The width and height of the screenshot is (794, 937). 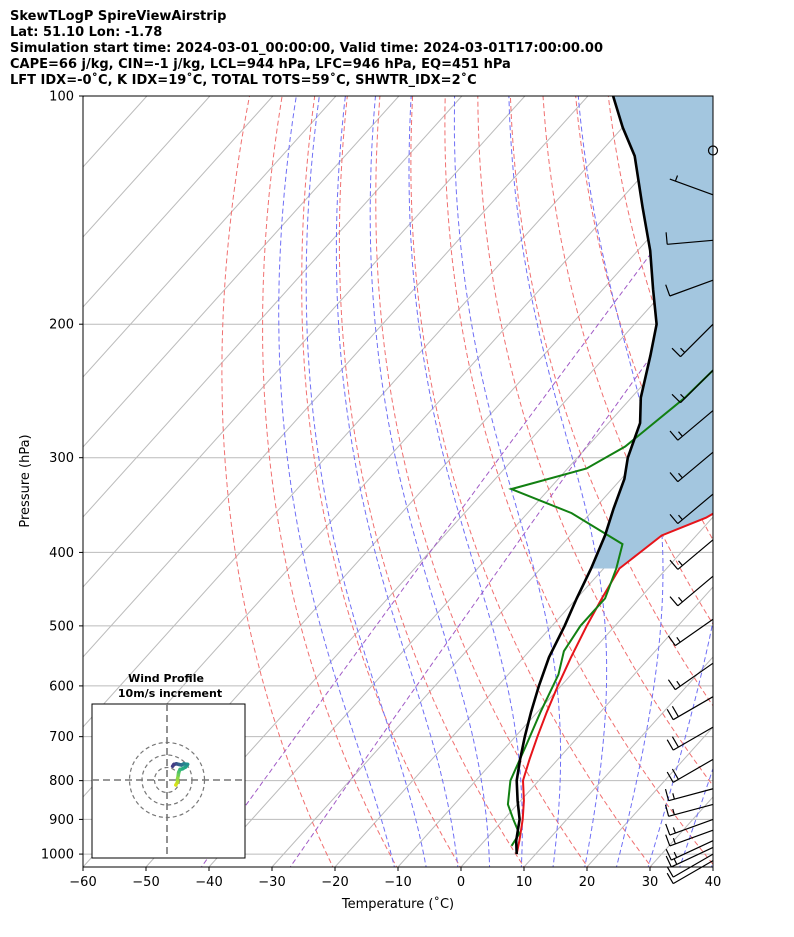 I want to click on cape-shading, so click(x=652, y=332).